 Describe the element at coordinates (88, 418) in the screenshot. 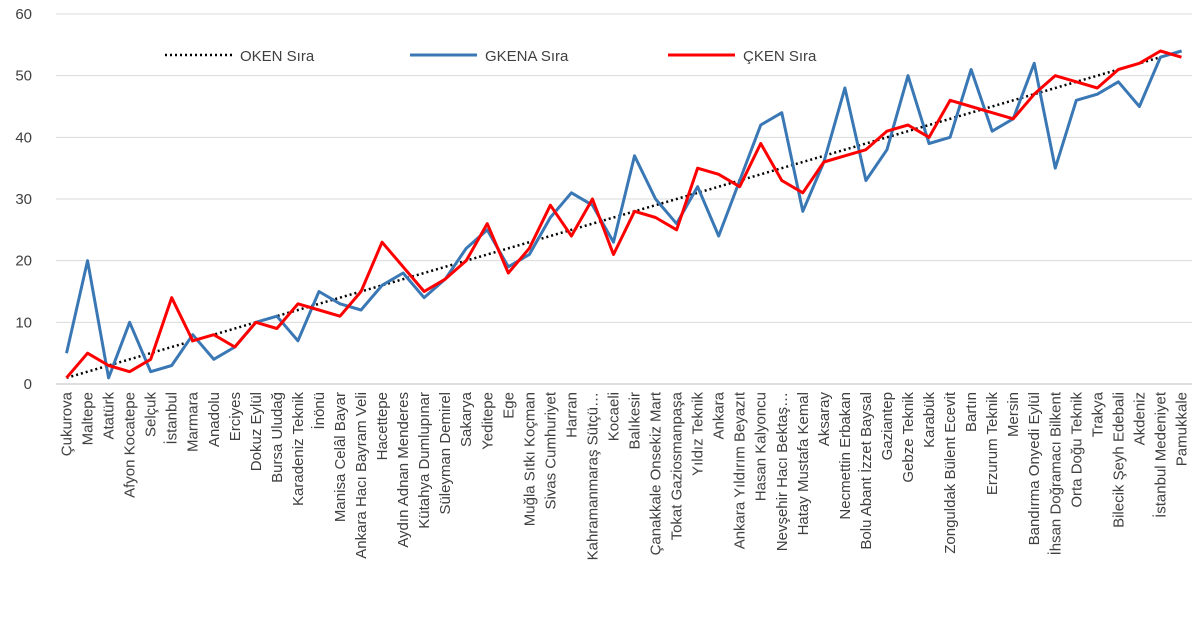

I see `x-tick-label: Maltepe` at that location.